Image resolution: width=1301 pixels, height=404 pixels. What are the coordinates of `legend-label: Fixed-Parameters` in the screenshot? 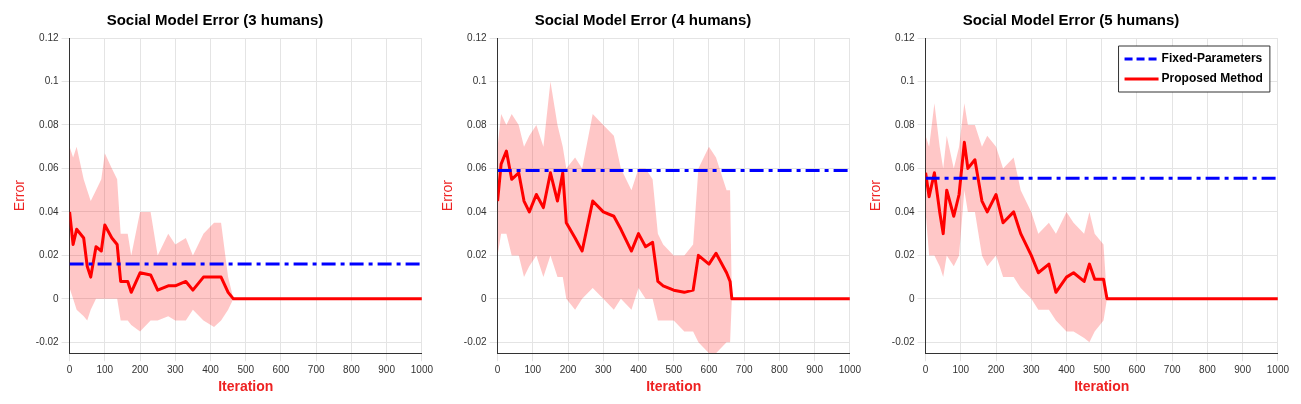 It's located at (1212, 58).